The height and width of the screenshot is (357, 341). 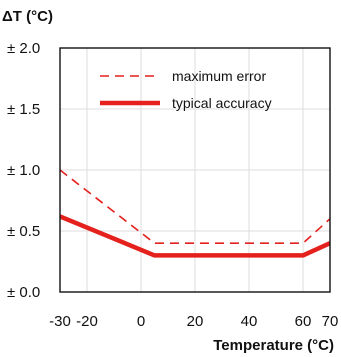 I want to click on y-tick-label: ± 0.5, so click(x=23, y=231).